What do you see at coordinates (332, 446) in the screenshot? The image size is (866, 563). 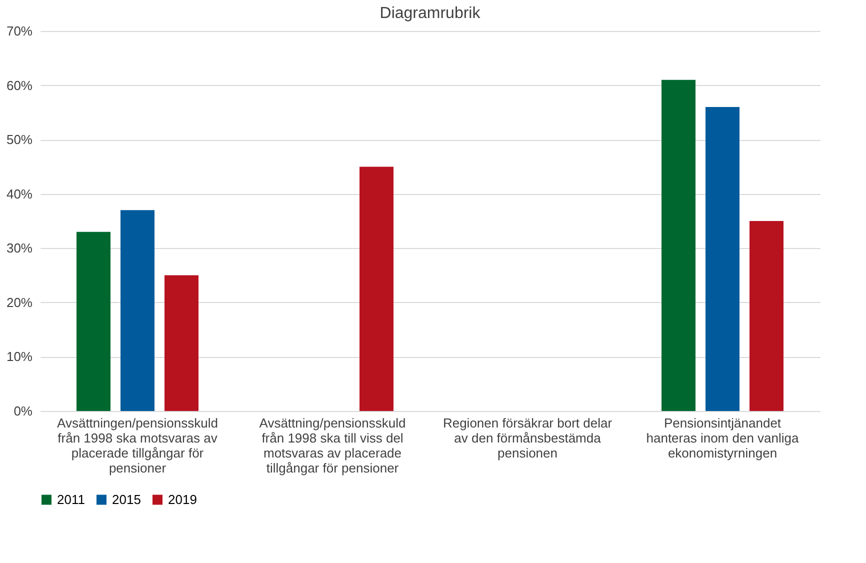 I see `x-tick-label: Avsättning/pensionsskuld från 1998 ska till viss del motsvaras av placerade tillgångar för pensioner` at bounding box center [332, 446].